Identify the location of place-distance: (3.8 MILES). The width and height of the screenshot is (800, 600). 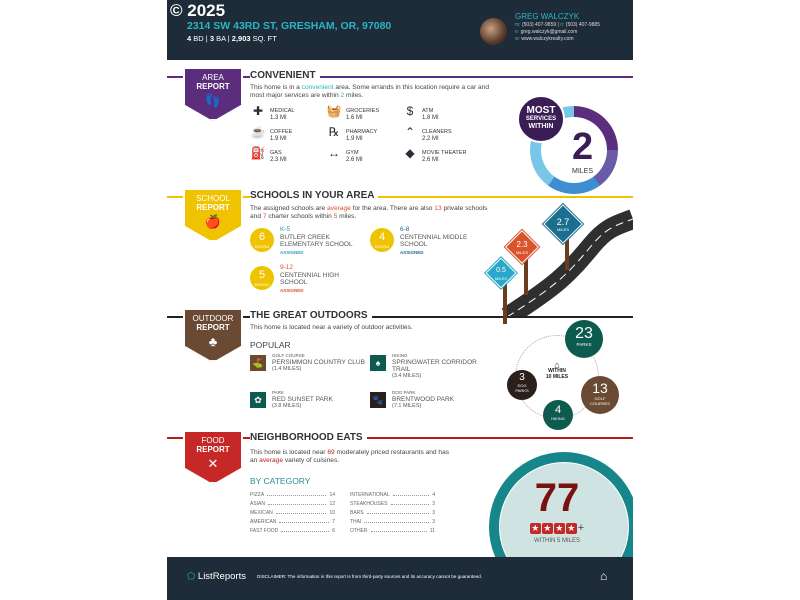
(287, 406).